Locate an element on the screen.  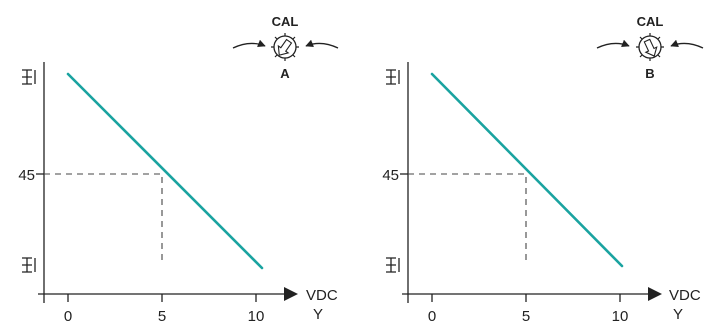
cal-dial-b: CAL B is located at coordinates (650, 47).